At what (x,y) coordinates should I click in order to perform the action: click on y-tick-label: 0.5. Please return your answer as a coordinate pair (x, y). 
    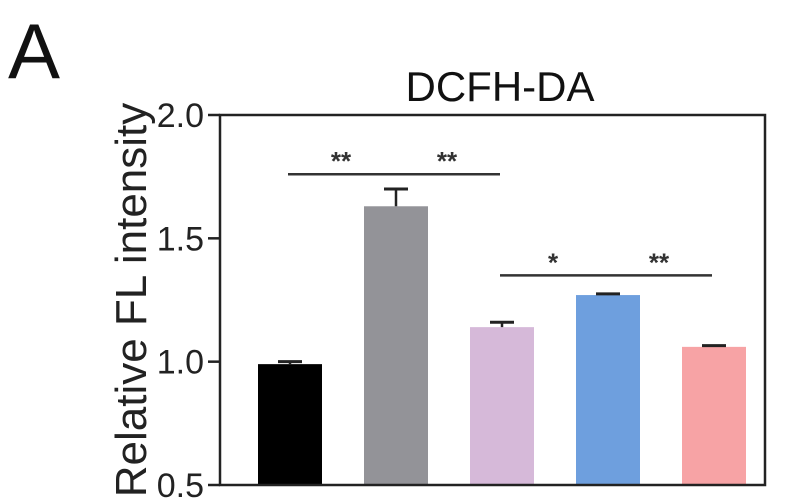
    Looking at the image, I should click on (180, 485).